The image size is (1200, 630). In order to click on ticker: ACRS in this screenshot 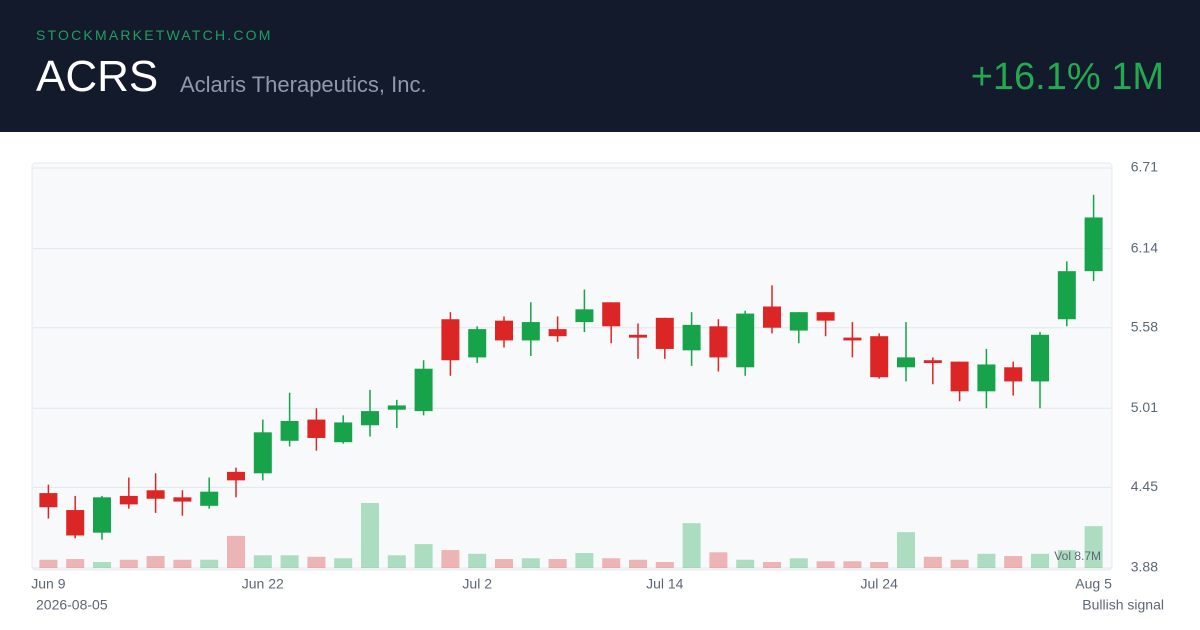, I will do `click(97, 76)`.